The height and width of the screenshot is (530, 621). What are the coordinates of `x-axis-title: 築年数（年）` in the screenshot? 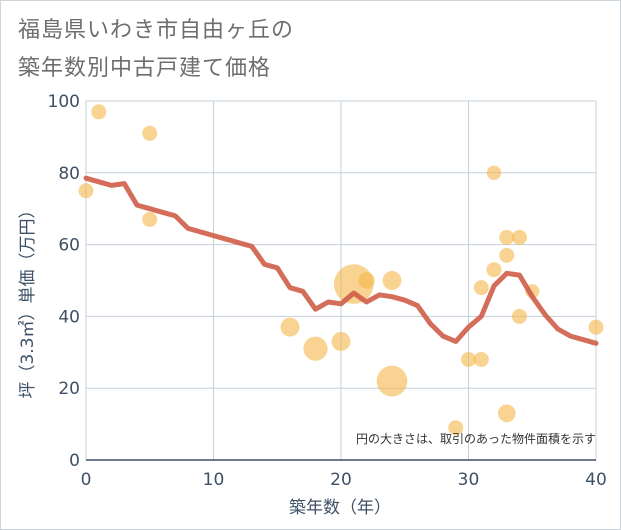 It's located at (340, 508).